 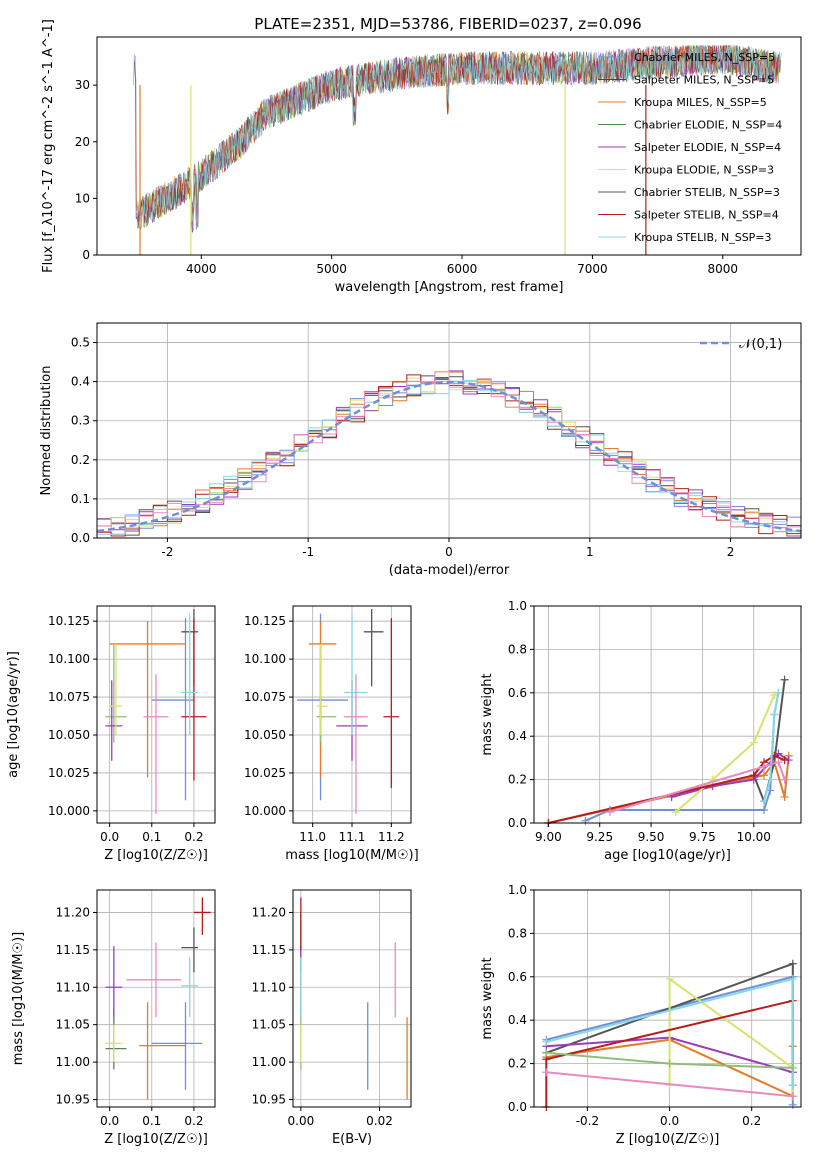 What do you see at coordinates (731, 552) in the screenshot?
I see `x-tick-label: 2` at bounding box center [731, 552].